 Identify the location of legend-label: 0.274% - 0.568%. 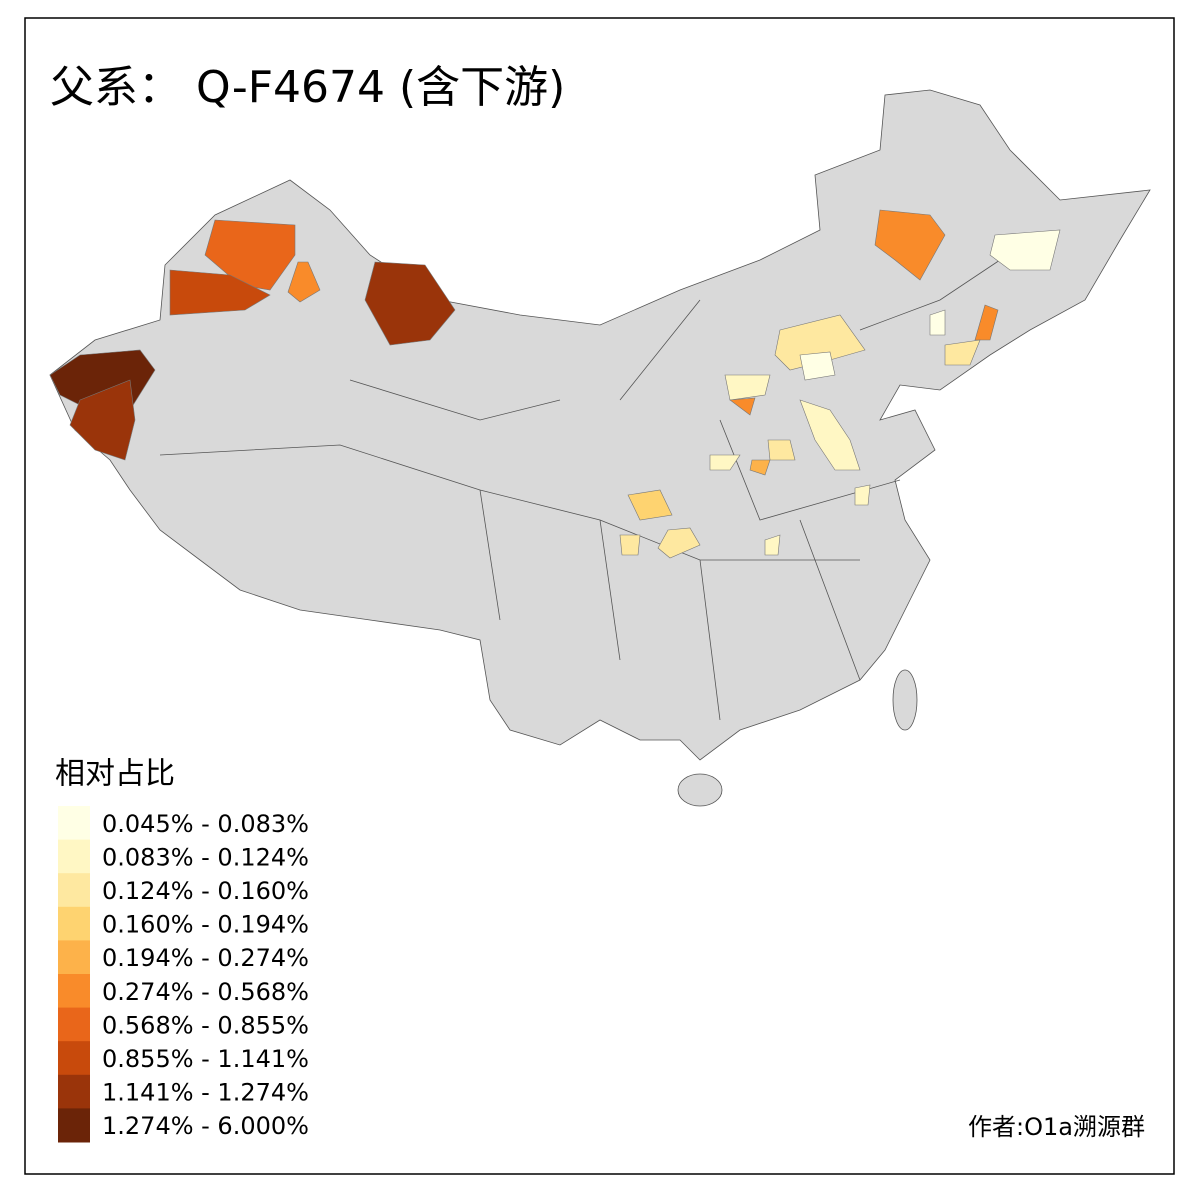
(205, 992).